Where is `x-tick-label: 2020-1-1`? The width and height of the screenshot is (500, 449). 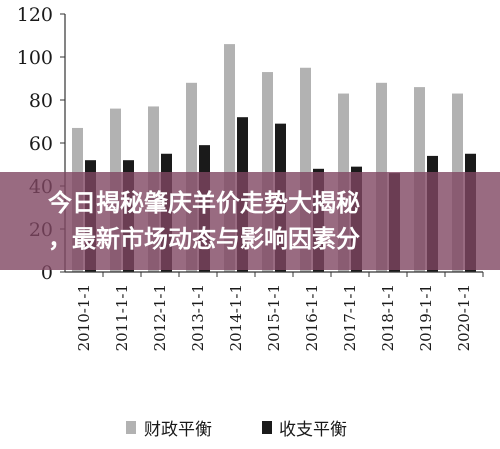 x-tick-label: 2020-1-1 is located at coordinates (464, 317).